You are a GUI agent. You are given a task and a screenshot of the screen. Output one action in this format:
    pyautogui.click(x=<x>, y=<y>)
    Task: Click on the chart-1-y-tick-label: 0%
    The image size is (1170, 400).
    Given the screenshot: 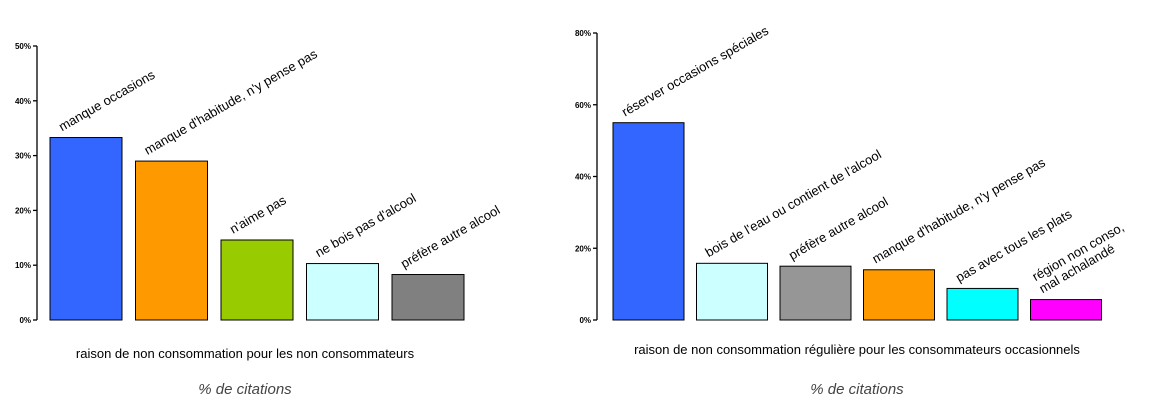 What is the action you would take?
    pyautogui.click(x=585, y=320)
    